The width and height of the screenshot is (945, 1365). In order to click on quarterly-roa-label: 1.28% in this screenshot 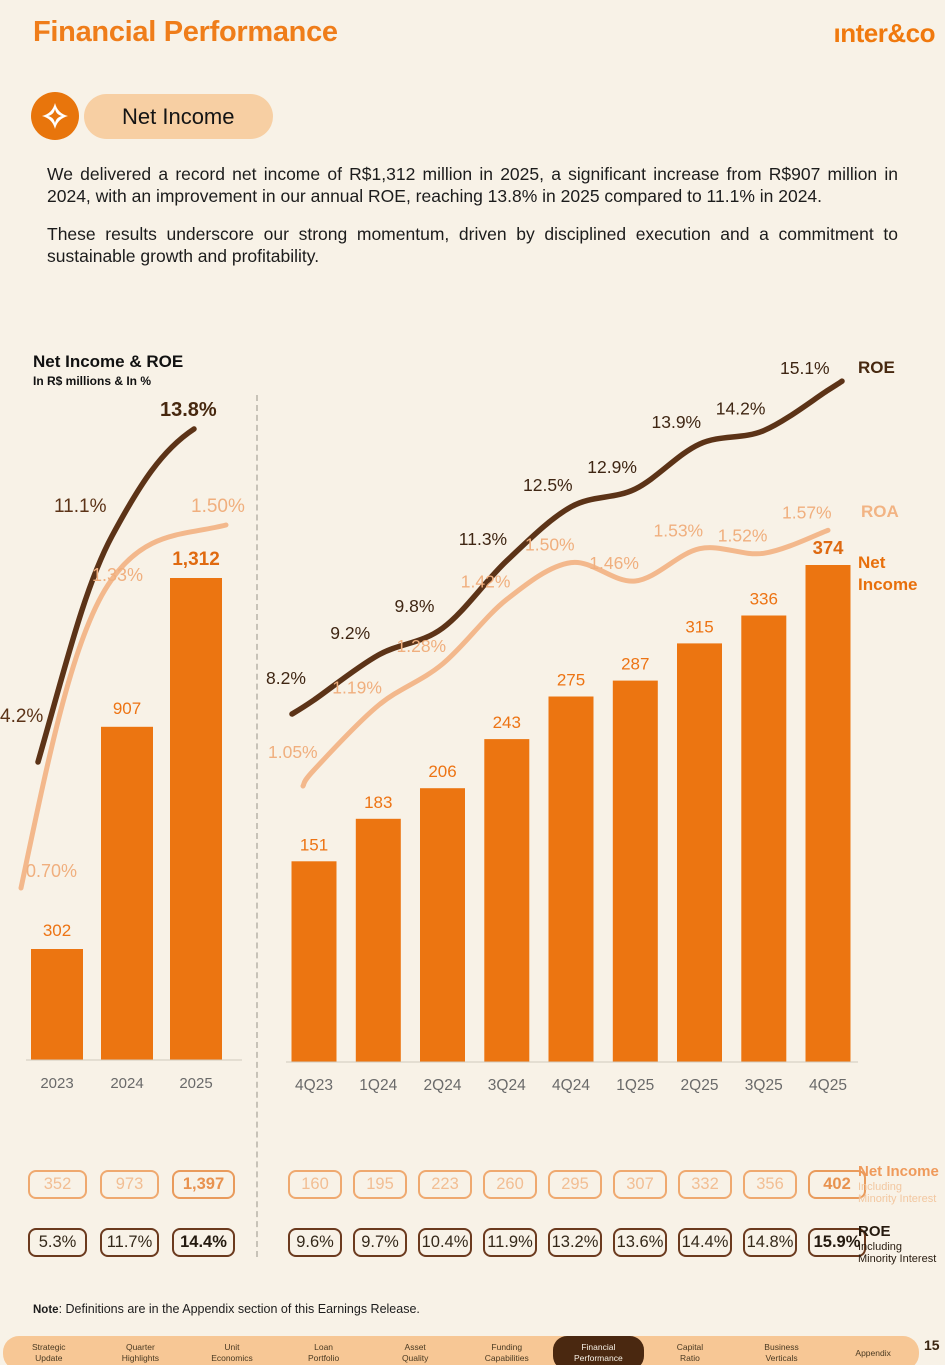, I will do `click(422, 646)`.